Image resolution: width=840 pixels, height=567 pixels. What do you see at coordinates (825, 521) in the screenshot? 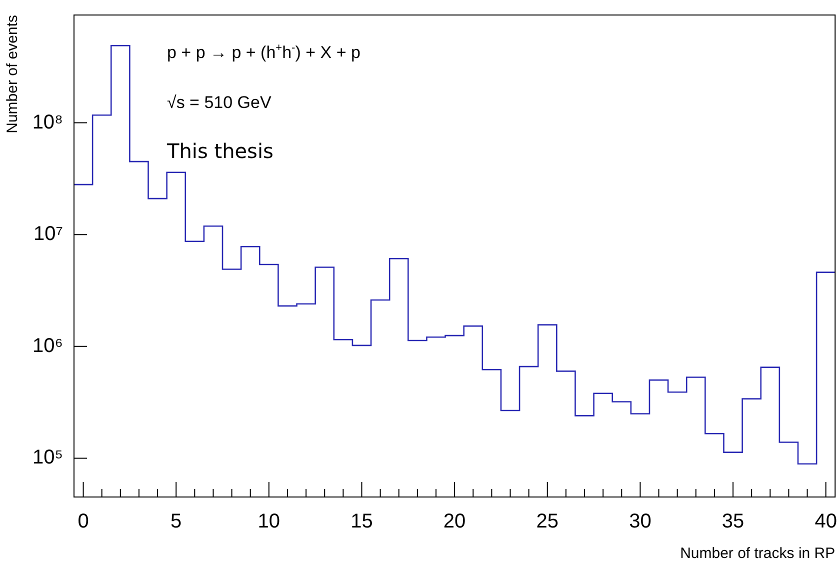
I see `x-tick-label: 40` at bounding box center [825, 521].